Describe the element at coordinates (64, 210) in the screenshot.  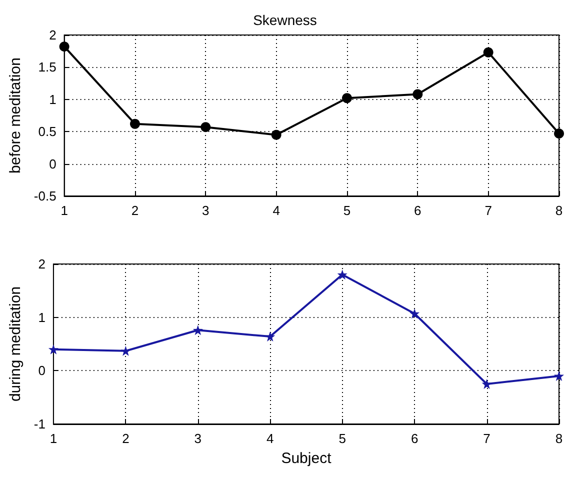
I see `x-tick-label: 1` at that location.